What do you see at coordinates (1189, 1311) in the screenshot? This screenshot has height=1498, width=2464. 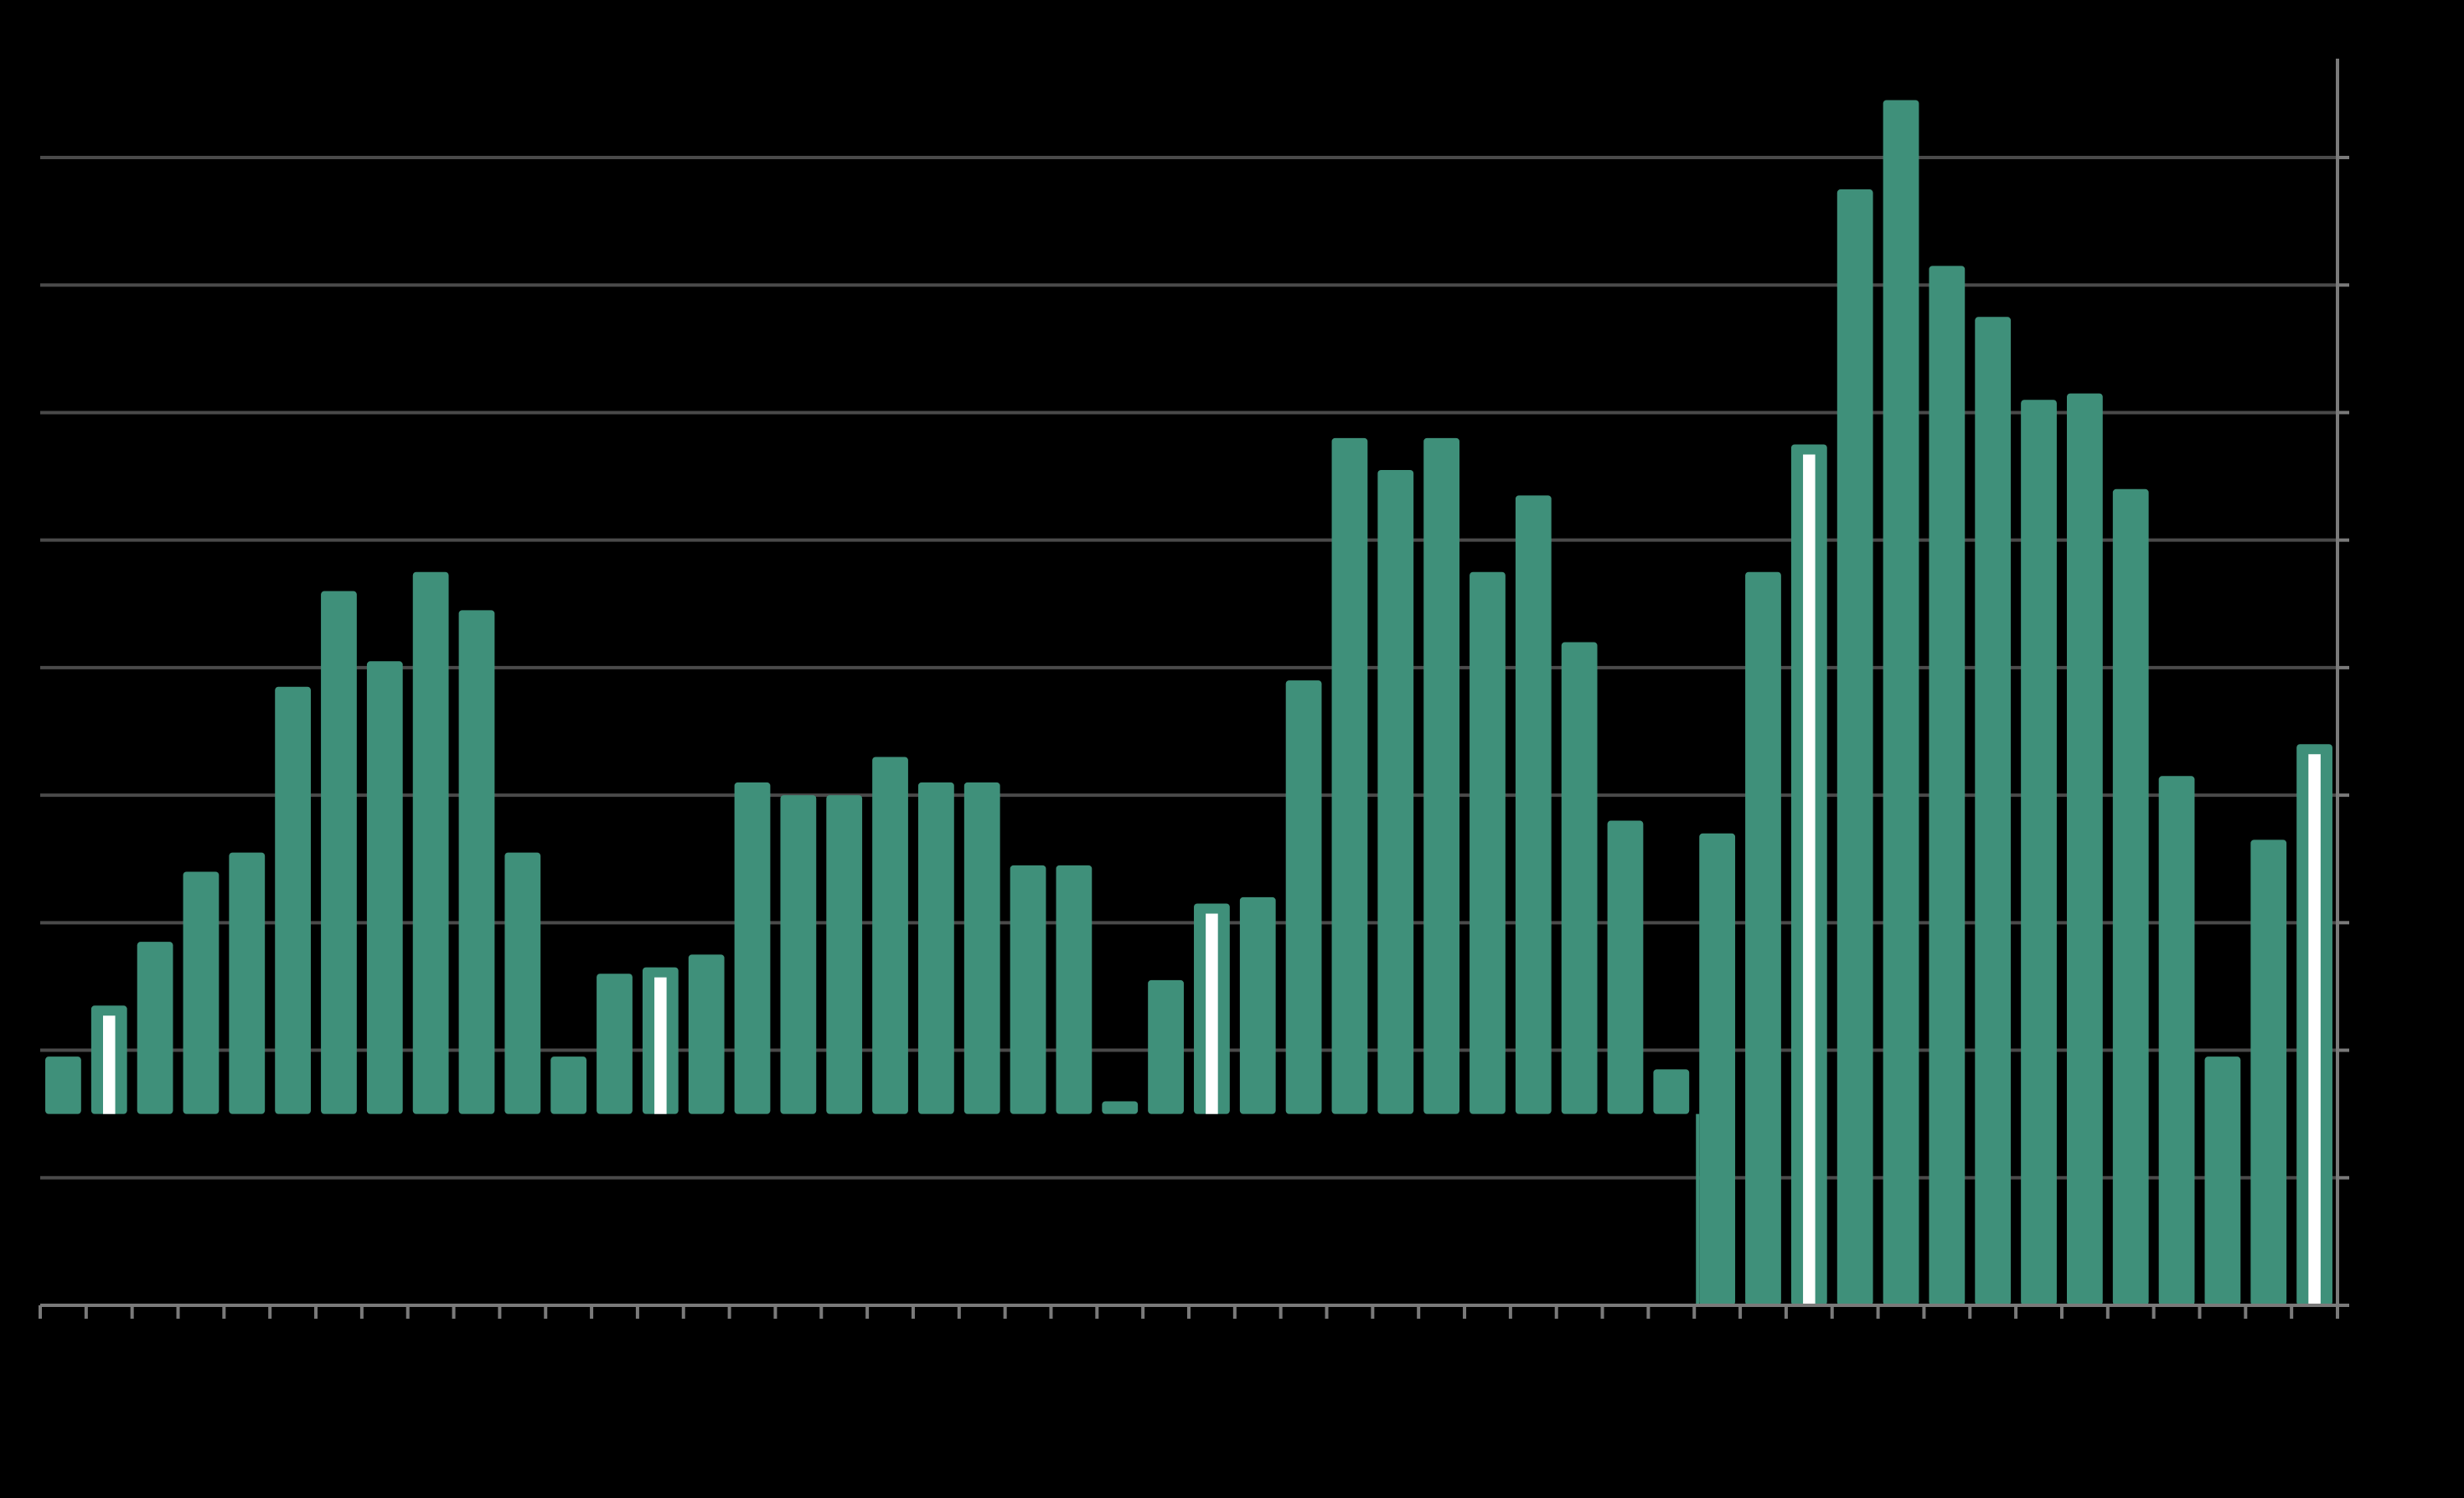 I see `x-axis` at bounding box center [1189, 1311].